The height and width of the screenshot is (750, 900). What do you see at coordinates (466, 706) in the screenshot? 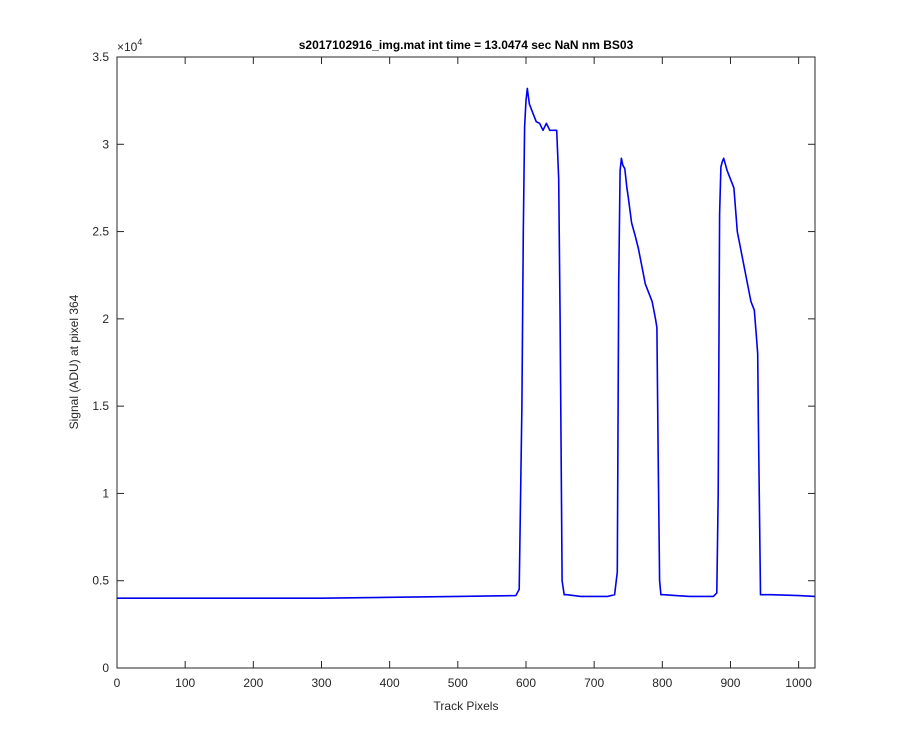
I see `x-axis-label: Track Pixels` at bounding box center [466, 706].